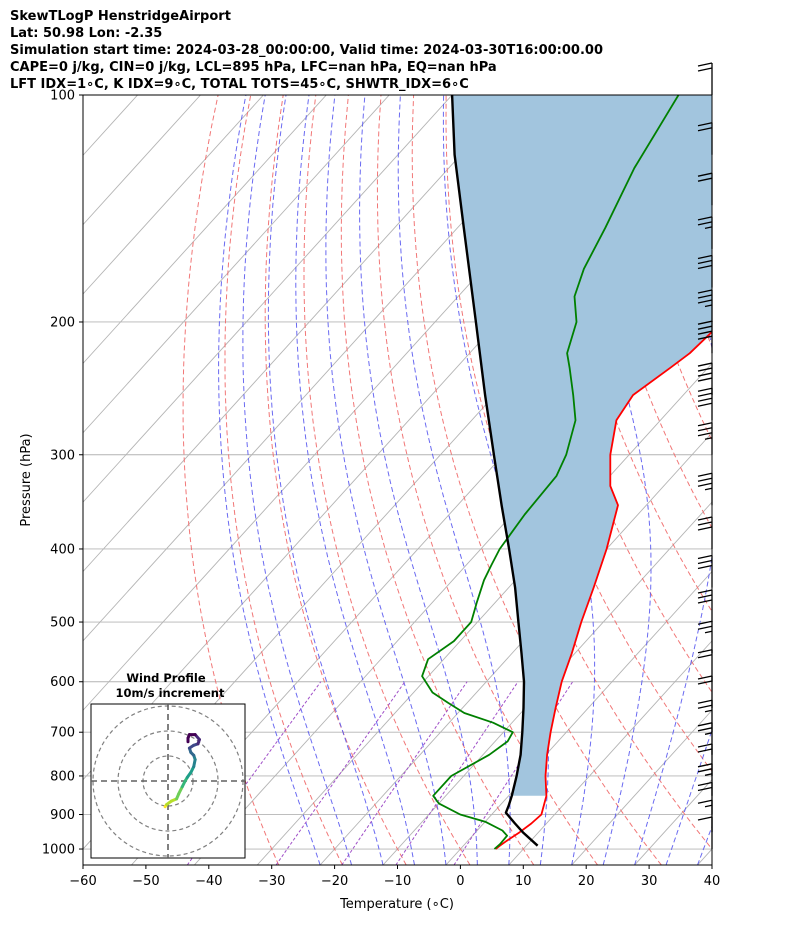  I want to click on x-tick-label: −40, so click(208, 881).